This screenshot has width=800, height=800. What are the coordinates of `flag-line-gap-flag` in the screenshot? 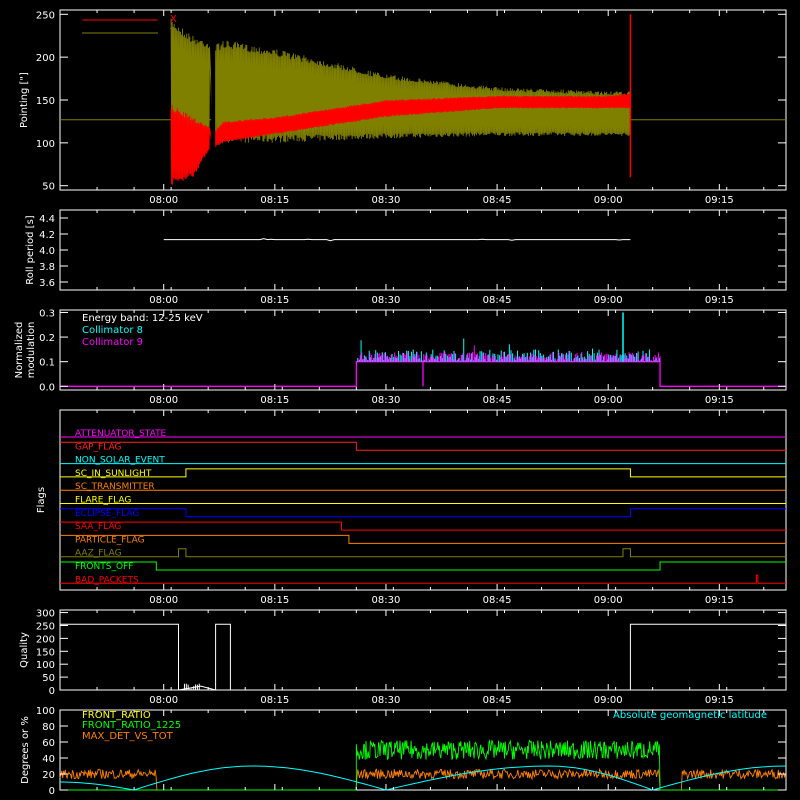 It's located at (423, 446).